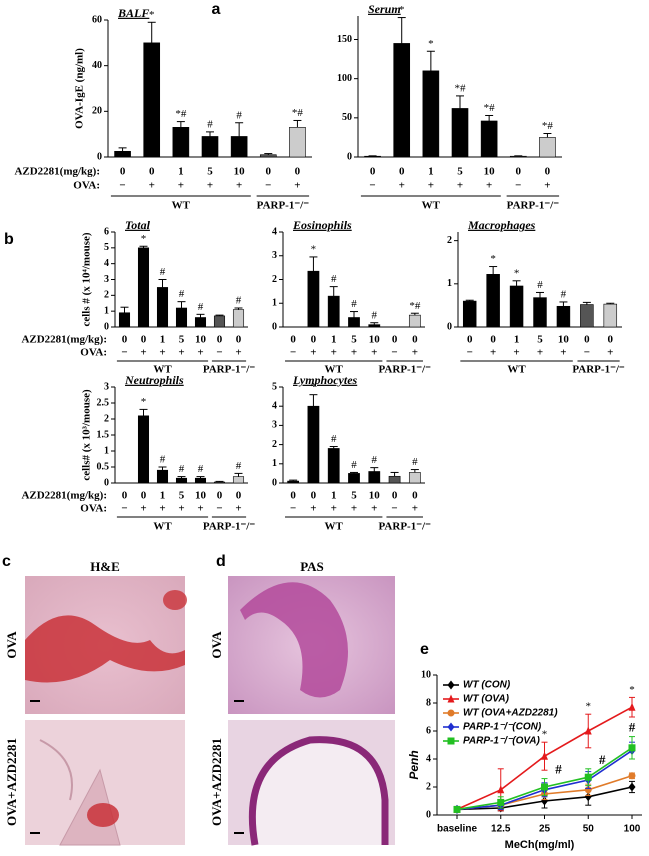 This screenshot has height=856, width=649. Describe the element at coordinates (311, 783) in the screenshot. I see `histology-image` at that location.